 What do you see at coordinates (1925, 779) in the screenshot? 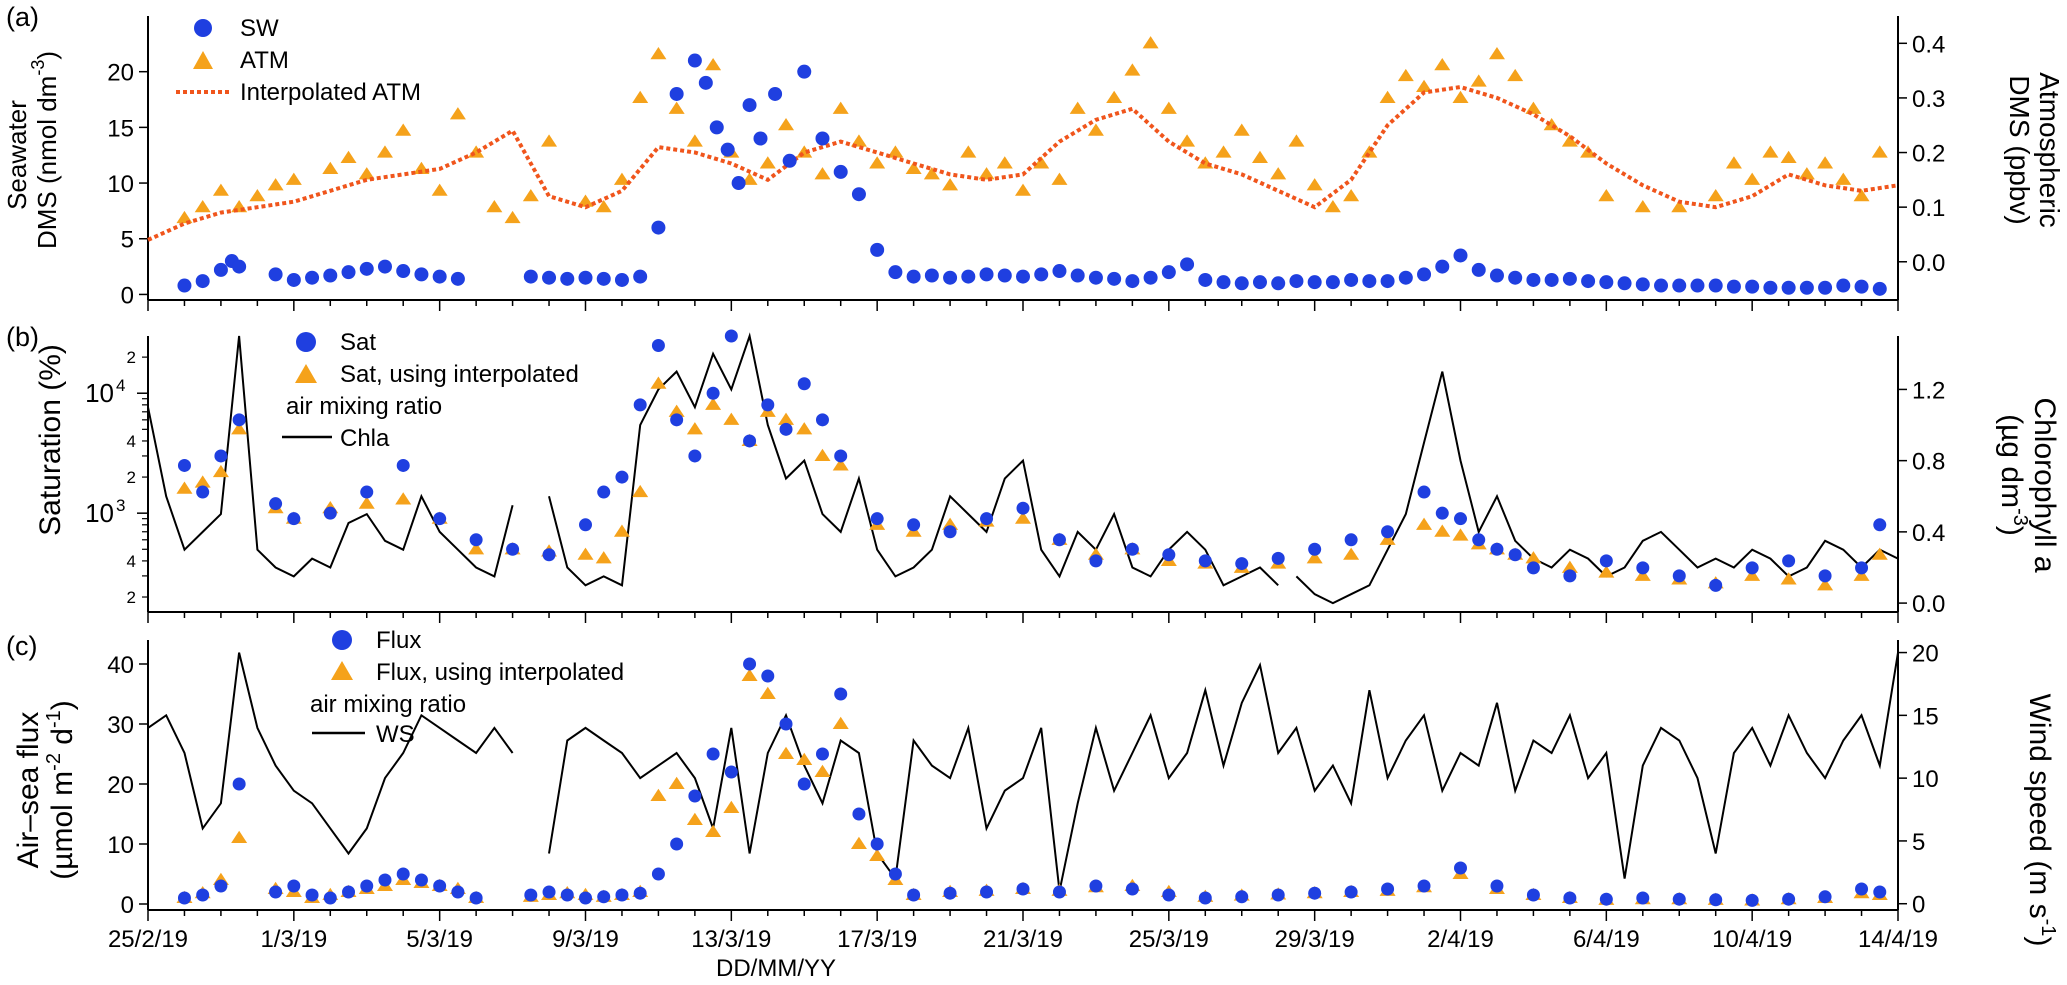
I see `right-tick-label: 10` at bounding box center [1925, 779].